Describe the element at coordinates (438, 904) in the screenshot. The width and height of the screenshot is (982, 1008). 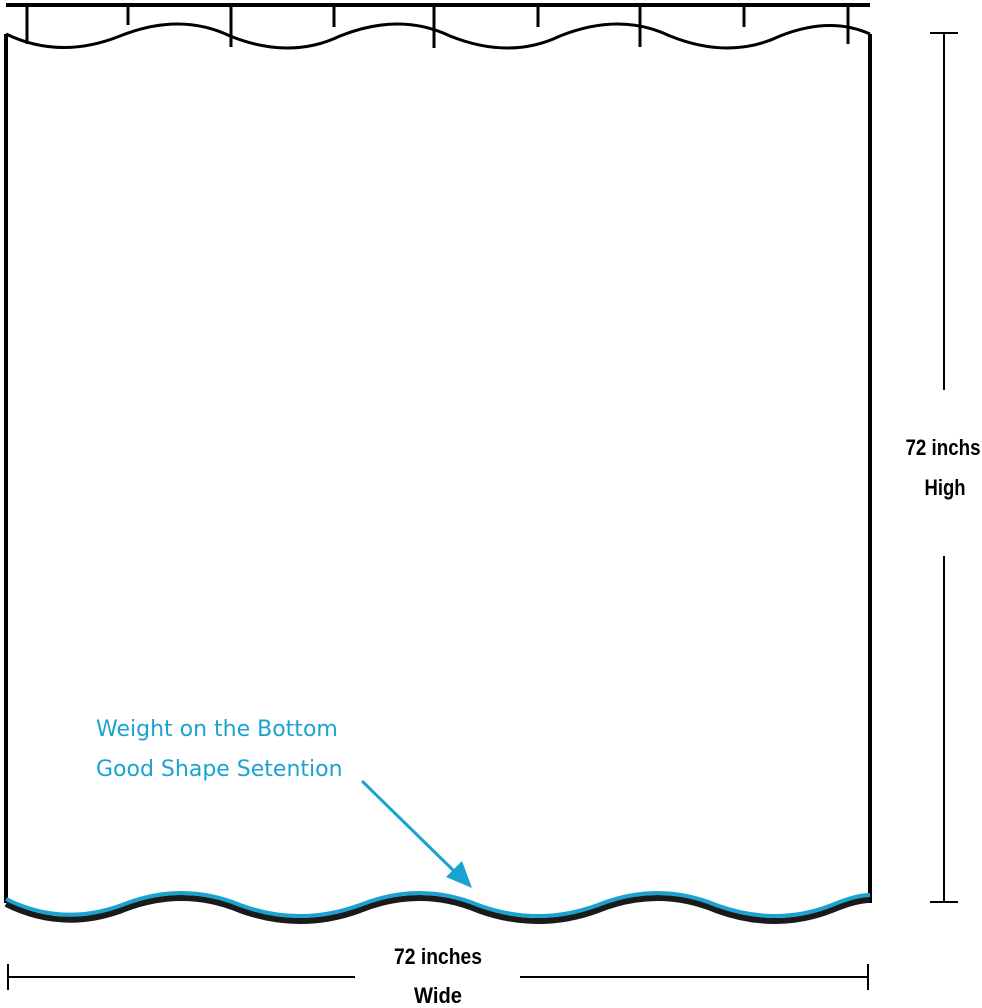
I see `weighted-bottom-hem` at that location.